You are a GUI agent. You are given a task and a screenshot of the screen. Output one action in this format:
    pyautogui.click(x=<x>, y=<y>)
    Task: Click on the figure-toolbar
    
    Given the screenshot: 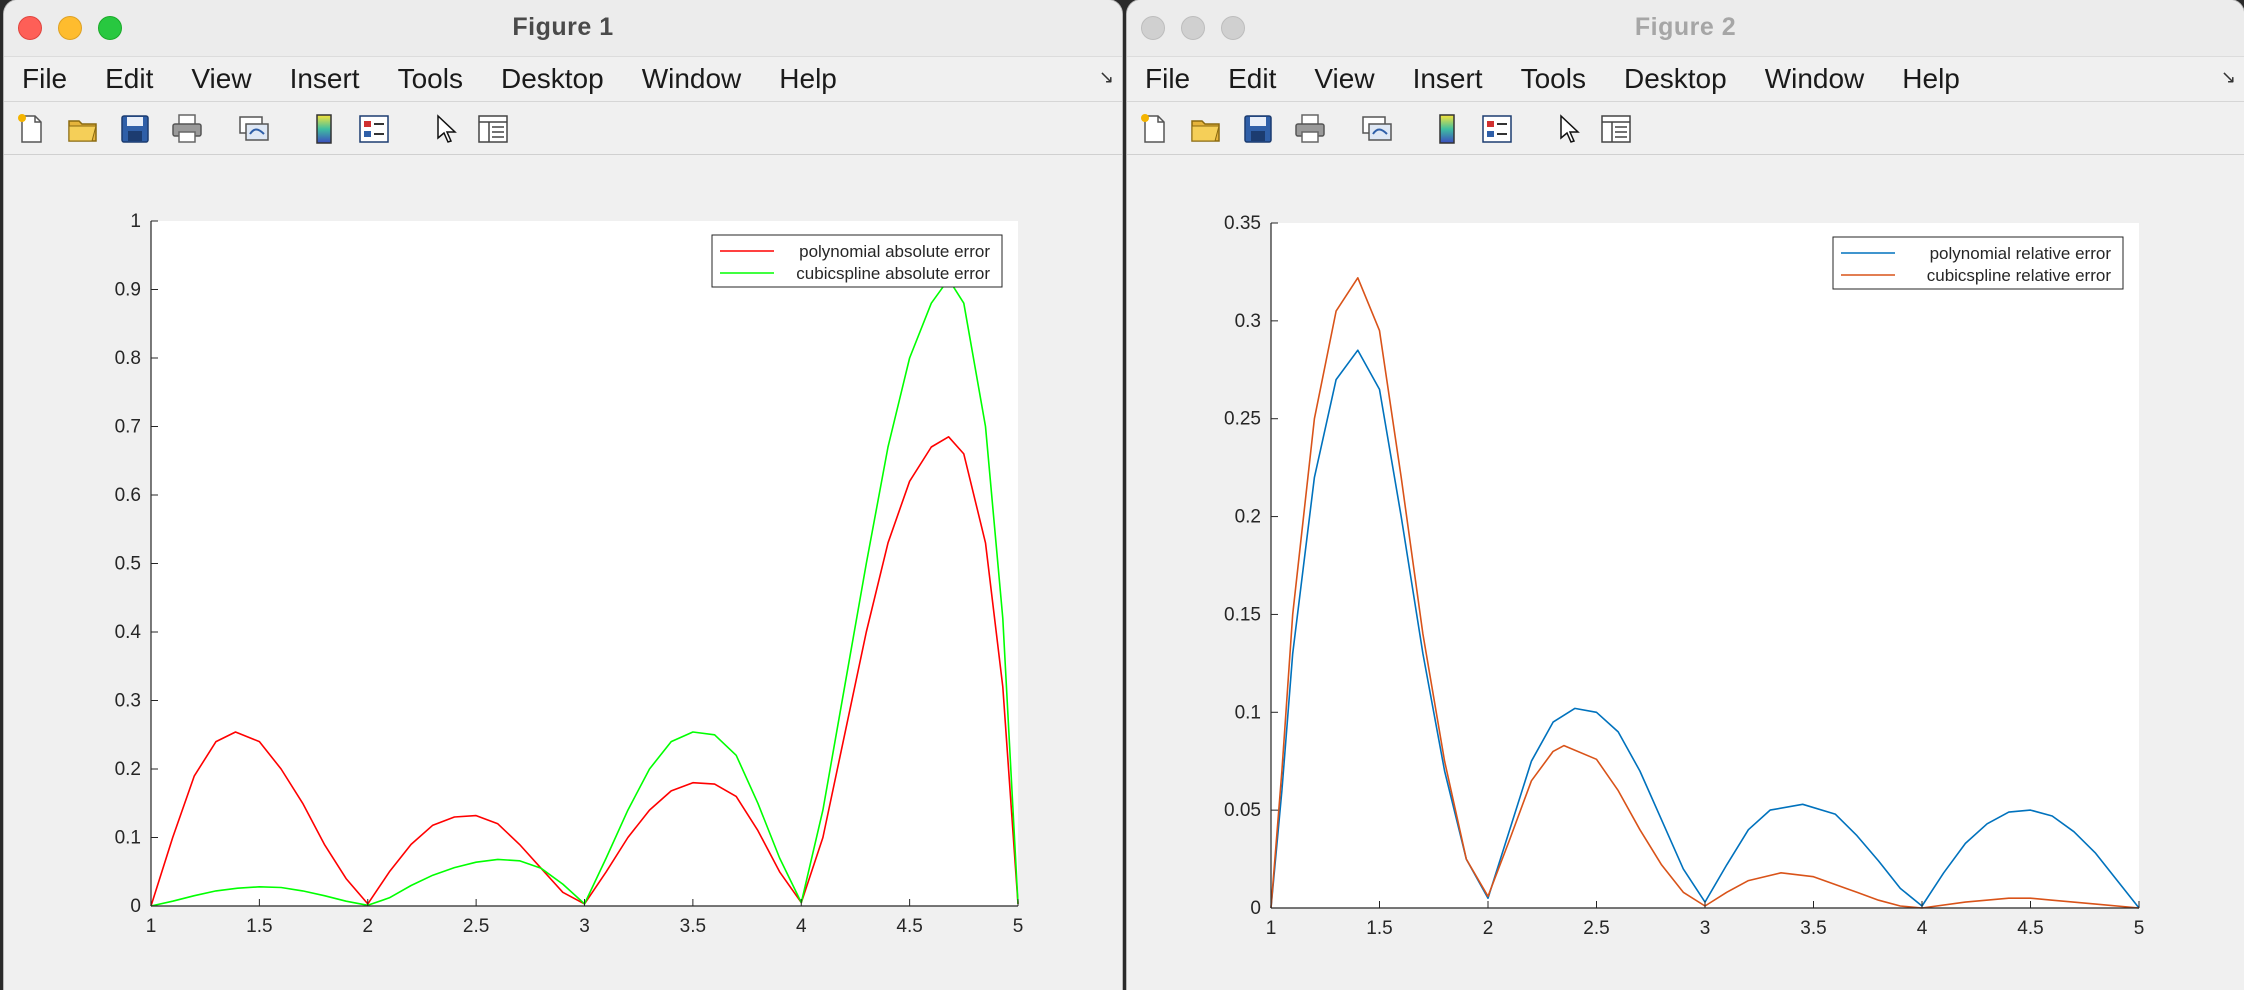 What is the action you would take?
    pyautogui.click(x=1685, y=128)
    